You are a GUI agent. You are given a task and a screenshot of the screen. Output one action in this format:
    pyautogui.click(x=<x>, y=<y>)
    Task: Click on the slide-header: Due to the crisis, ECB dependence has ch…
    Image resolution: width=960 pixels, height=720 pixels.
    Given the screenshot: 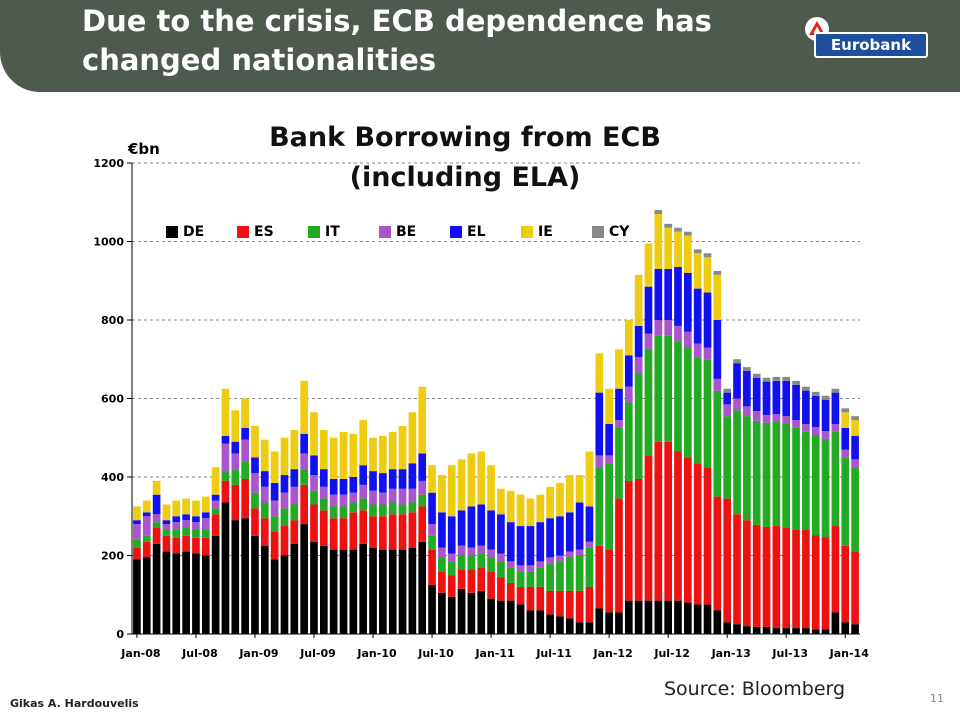 What is the action you would take?
    pyautogui.click(x=480, y=46)
    